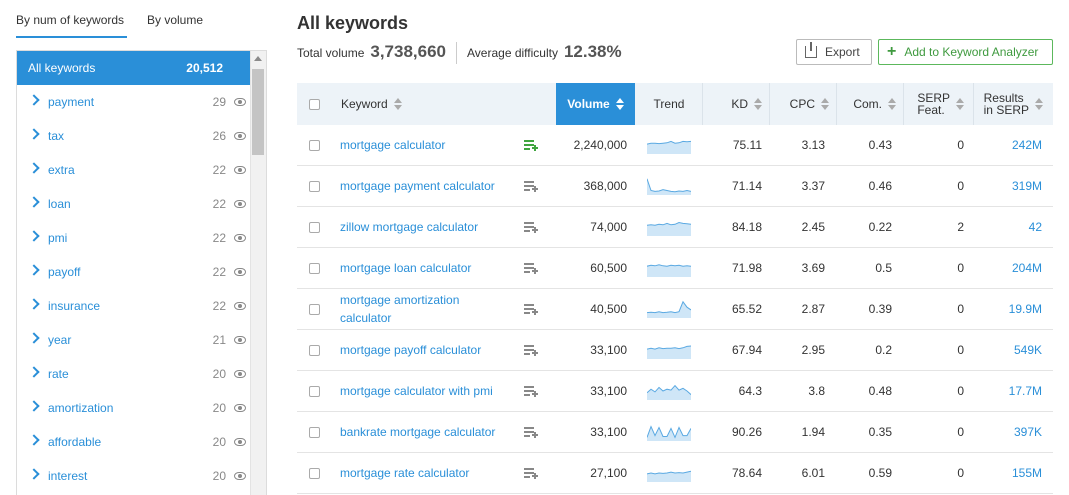 The width and height of the screenshot is (1069, 495). Describe the element at coordinates (608, 391) in the screenshot. I see `volume-cell: 33,100` at that location.